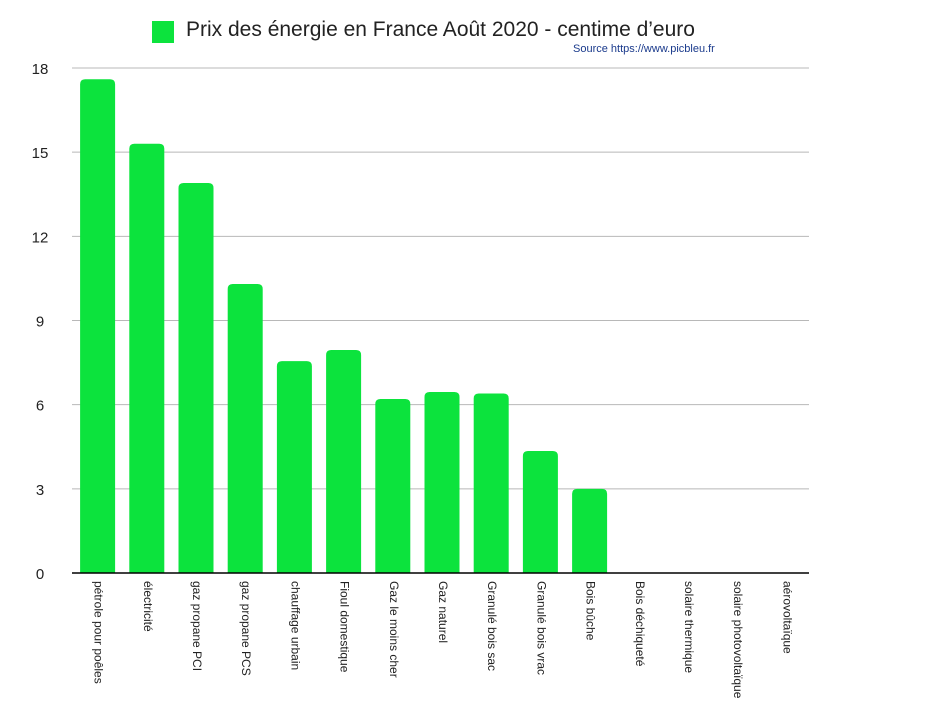 The width and height of the screenshot is (929, 720). What do you see at coordinates (295, 625) in the screenshot?
I see `category-label: chauffage urbain` at bounding box center [295, 625].